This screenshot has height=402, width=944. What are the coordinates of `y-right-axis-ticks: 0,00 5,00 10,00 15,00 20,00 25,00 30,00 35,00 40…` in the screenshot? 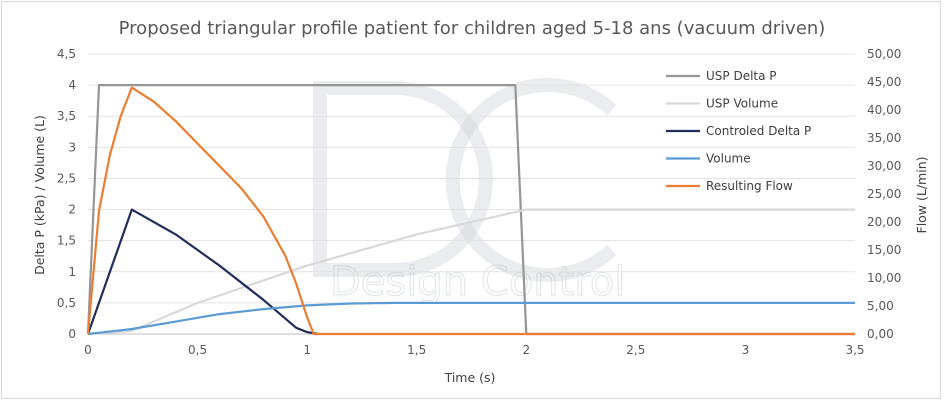 It's located at (884, 194).